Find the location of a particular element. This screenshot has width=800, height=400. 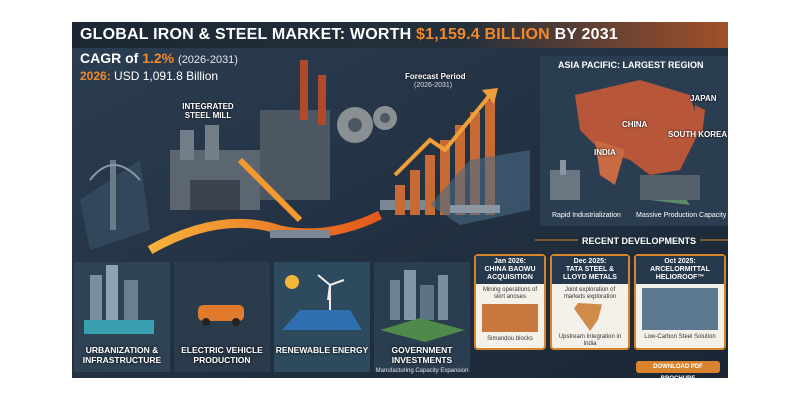

map-label: JAPAN is located at coordinates (703, 98).